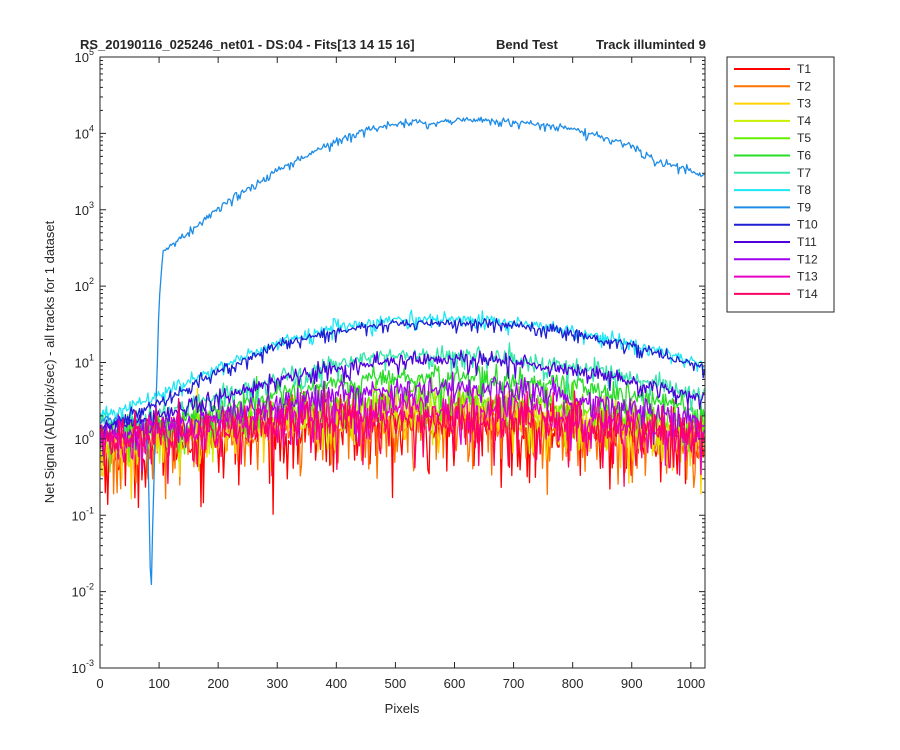 This screenshot has height=750, width=900. I want to click on x-axis-label: Pixels, so click(402, 708).